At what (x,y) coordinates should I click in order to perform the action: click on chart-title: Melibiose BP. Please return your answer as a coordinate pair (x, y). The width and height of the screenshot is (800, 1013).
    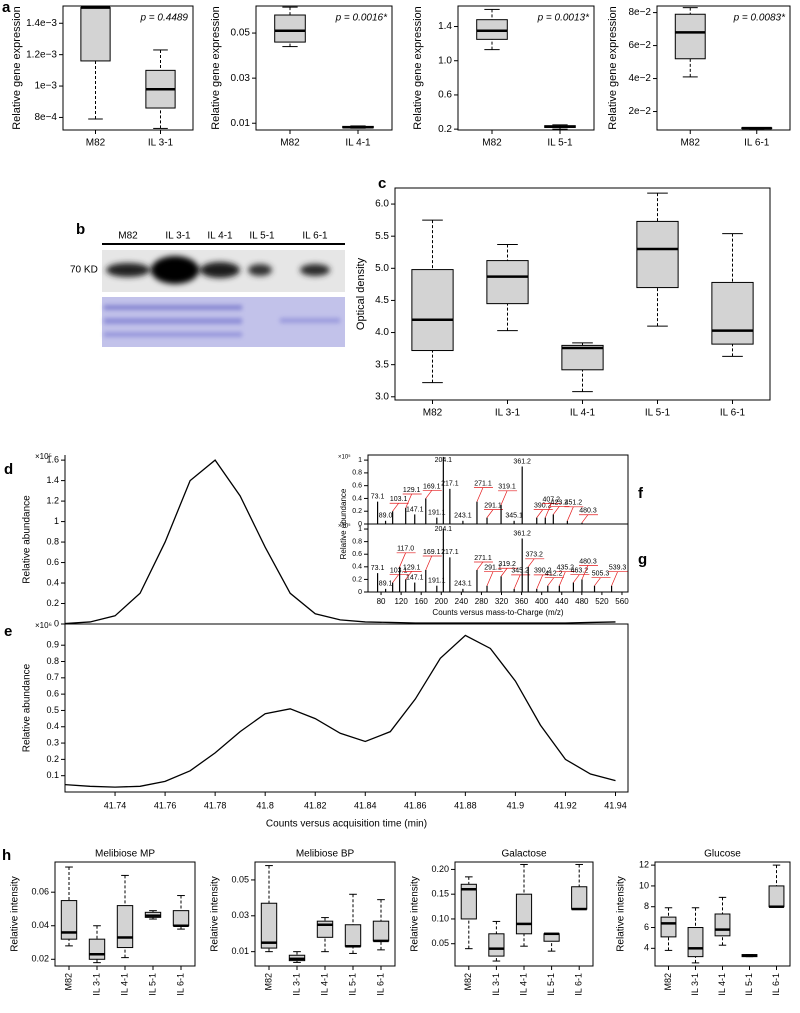
    Looking at the image, I should click on (325, 854).